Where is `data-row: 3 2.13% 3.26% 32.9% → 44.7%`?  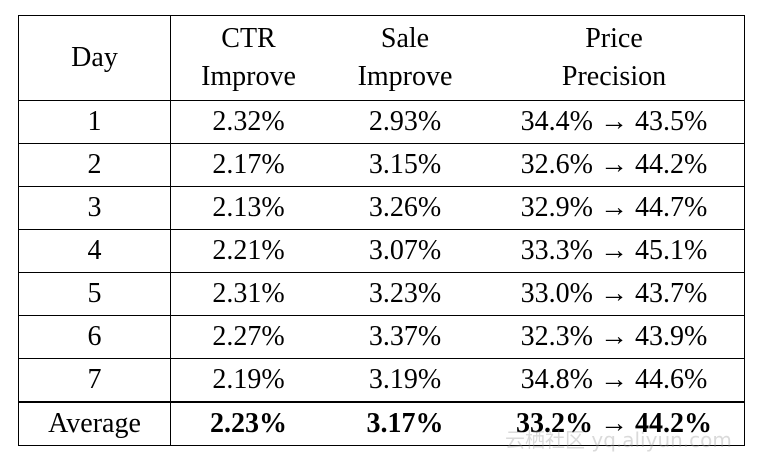 data-row: 3 2.13% 3.26% 32.9% → 44.7% is located at coordinates (381, 208).